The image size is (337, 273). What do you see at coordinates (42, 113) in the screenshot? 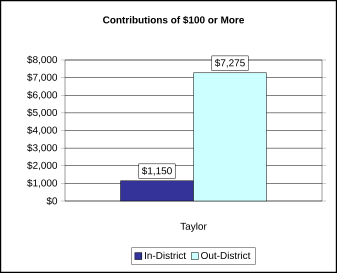
I see `y-tick-label: $5,000` at bounding box center [42, 113].